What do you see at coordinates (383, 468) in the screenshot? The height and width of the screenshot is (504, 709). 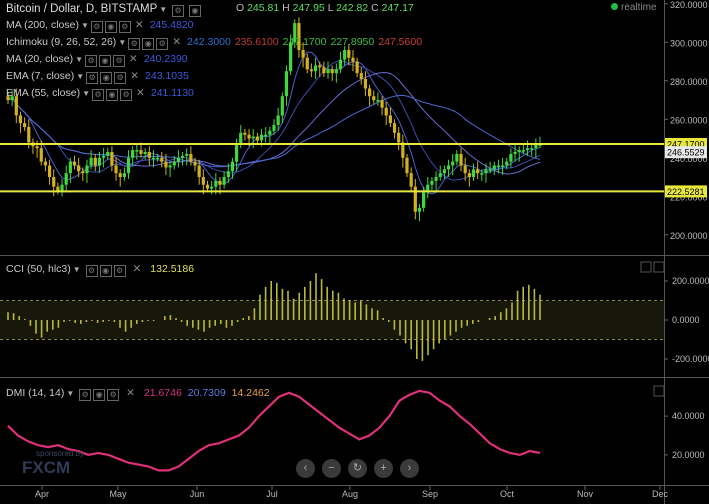 I see `zoom-in-button: +` at bounding box center [383, 468].